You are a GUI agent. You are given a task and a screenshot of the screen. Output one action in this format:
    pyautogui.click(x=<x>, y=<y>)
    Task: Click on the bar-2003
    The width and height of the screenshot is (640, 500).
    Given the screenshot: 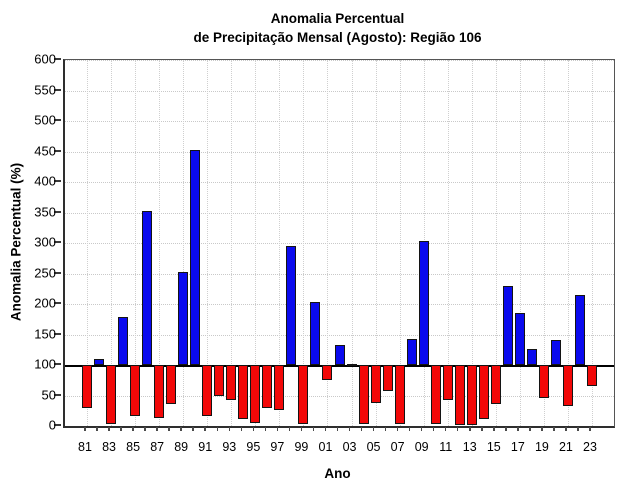 What is the action you would take?
    pyautogui.click(x=351, y=364)
    